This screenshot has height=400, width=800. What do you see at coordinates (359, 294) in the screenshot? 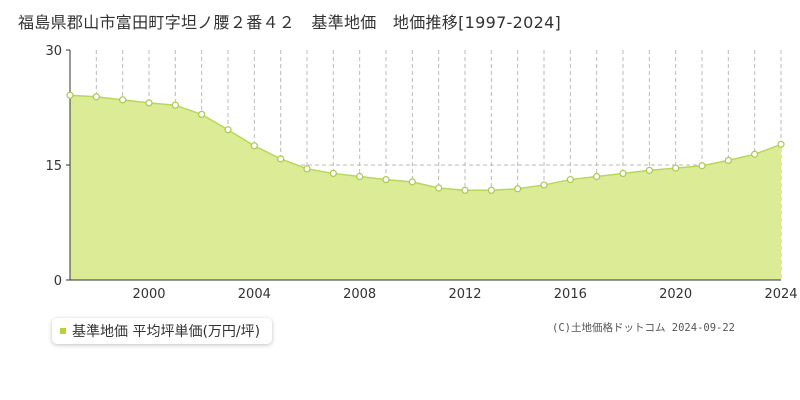
I see `x-tick-label: 2008` at bounding box center [359, 294].